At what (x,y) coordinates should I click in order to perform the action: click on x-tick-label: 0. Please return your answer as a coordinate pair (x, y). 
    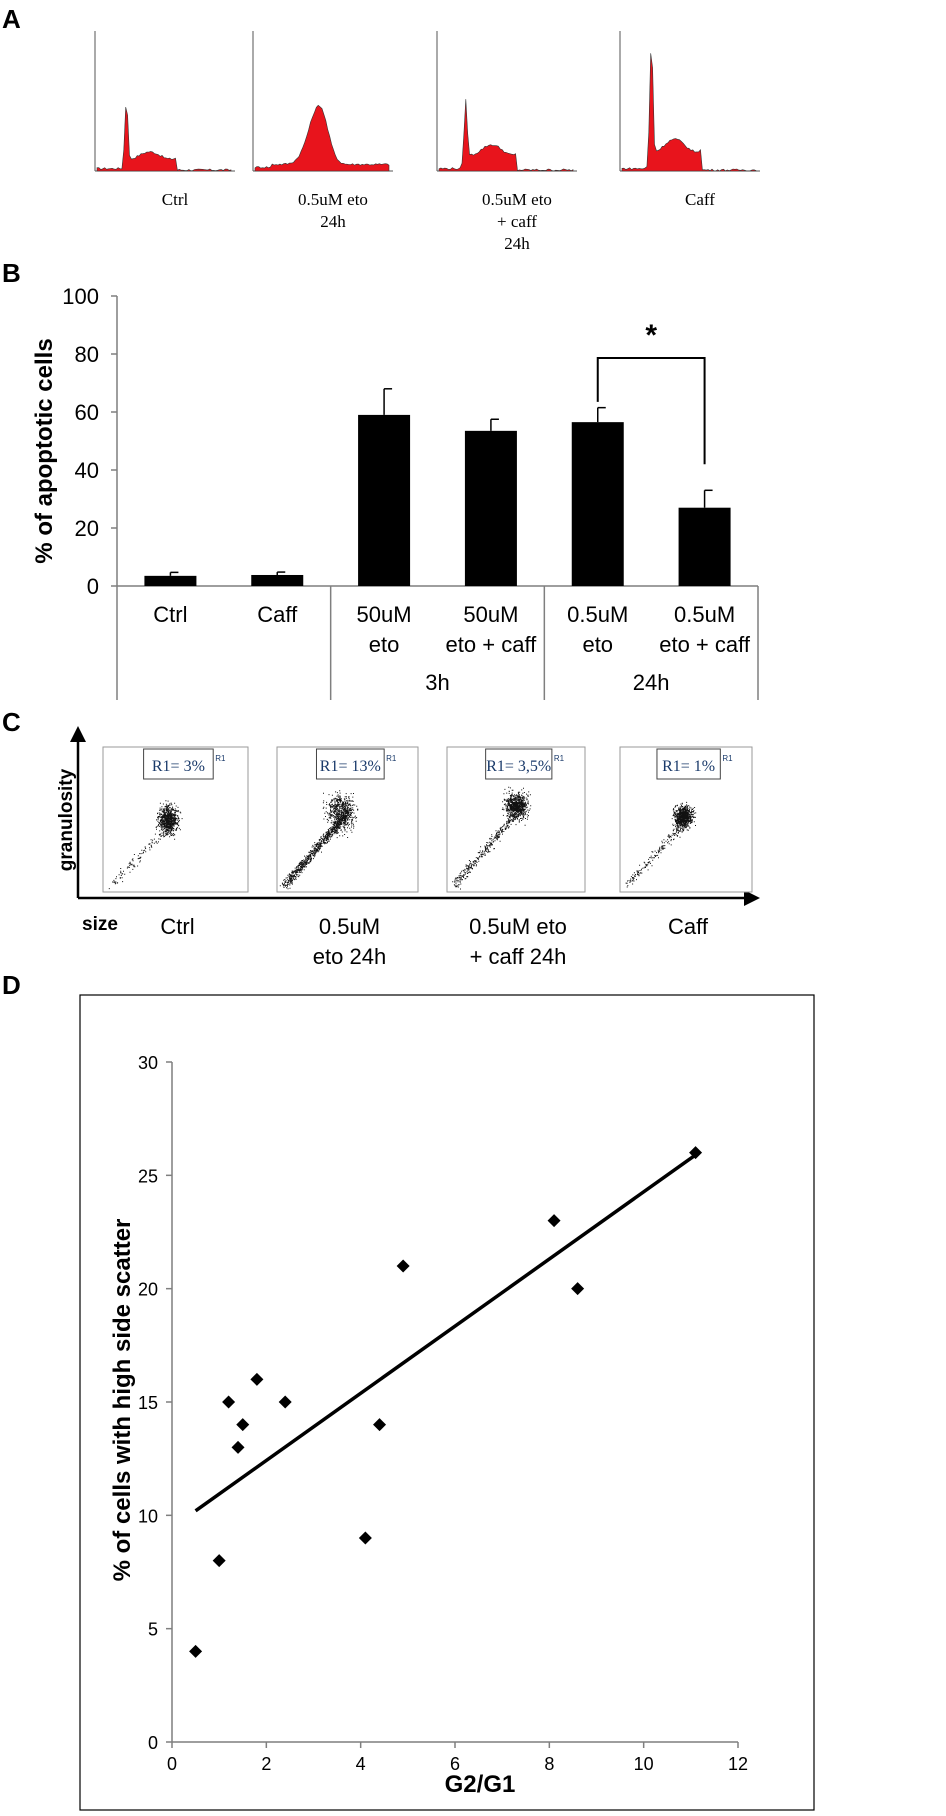
    Looking at the image, I should click on (172, 1764).